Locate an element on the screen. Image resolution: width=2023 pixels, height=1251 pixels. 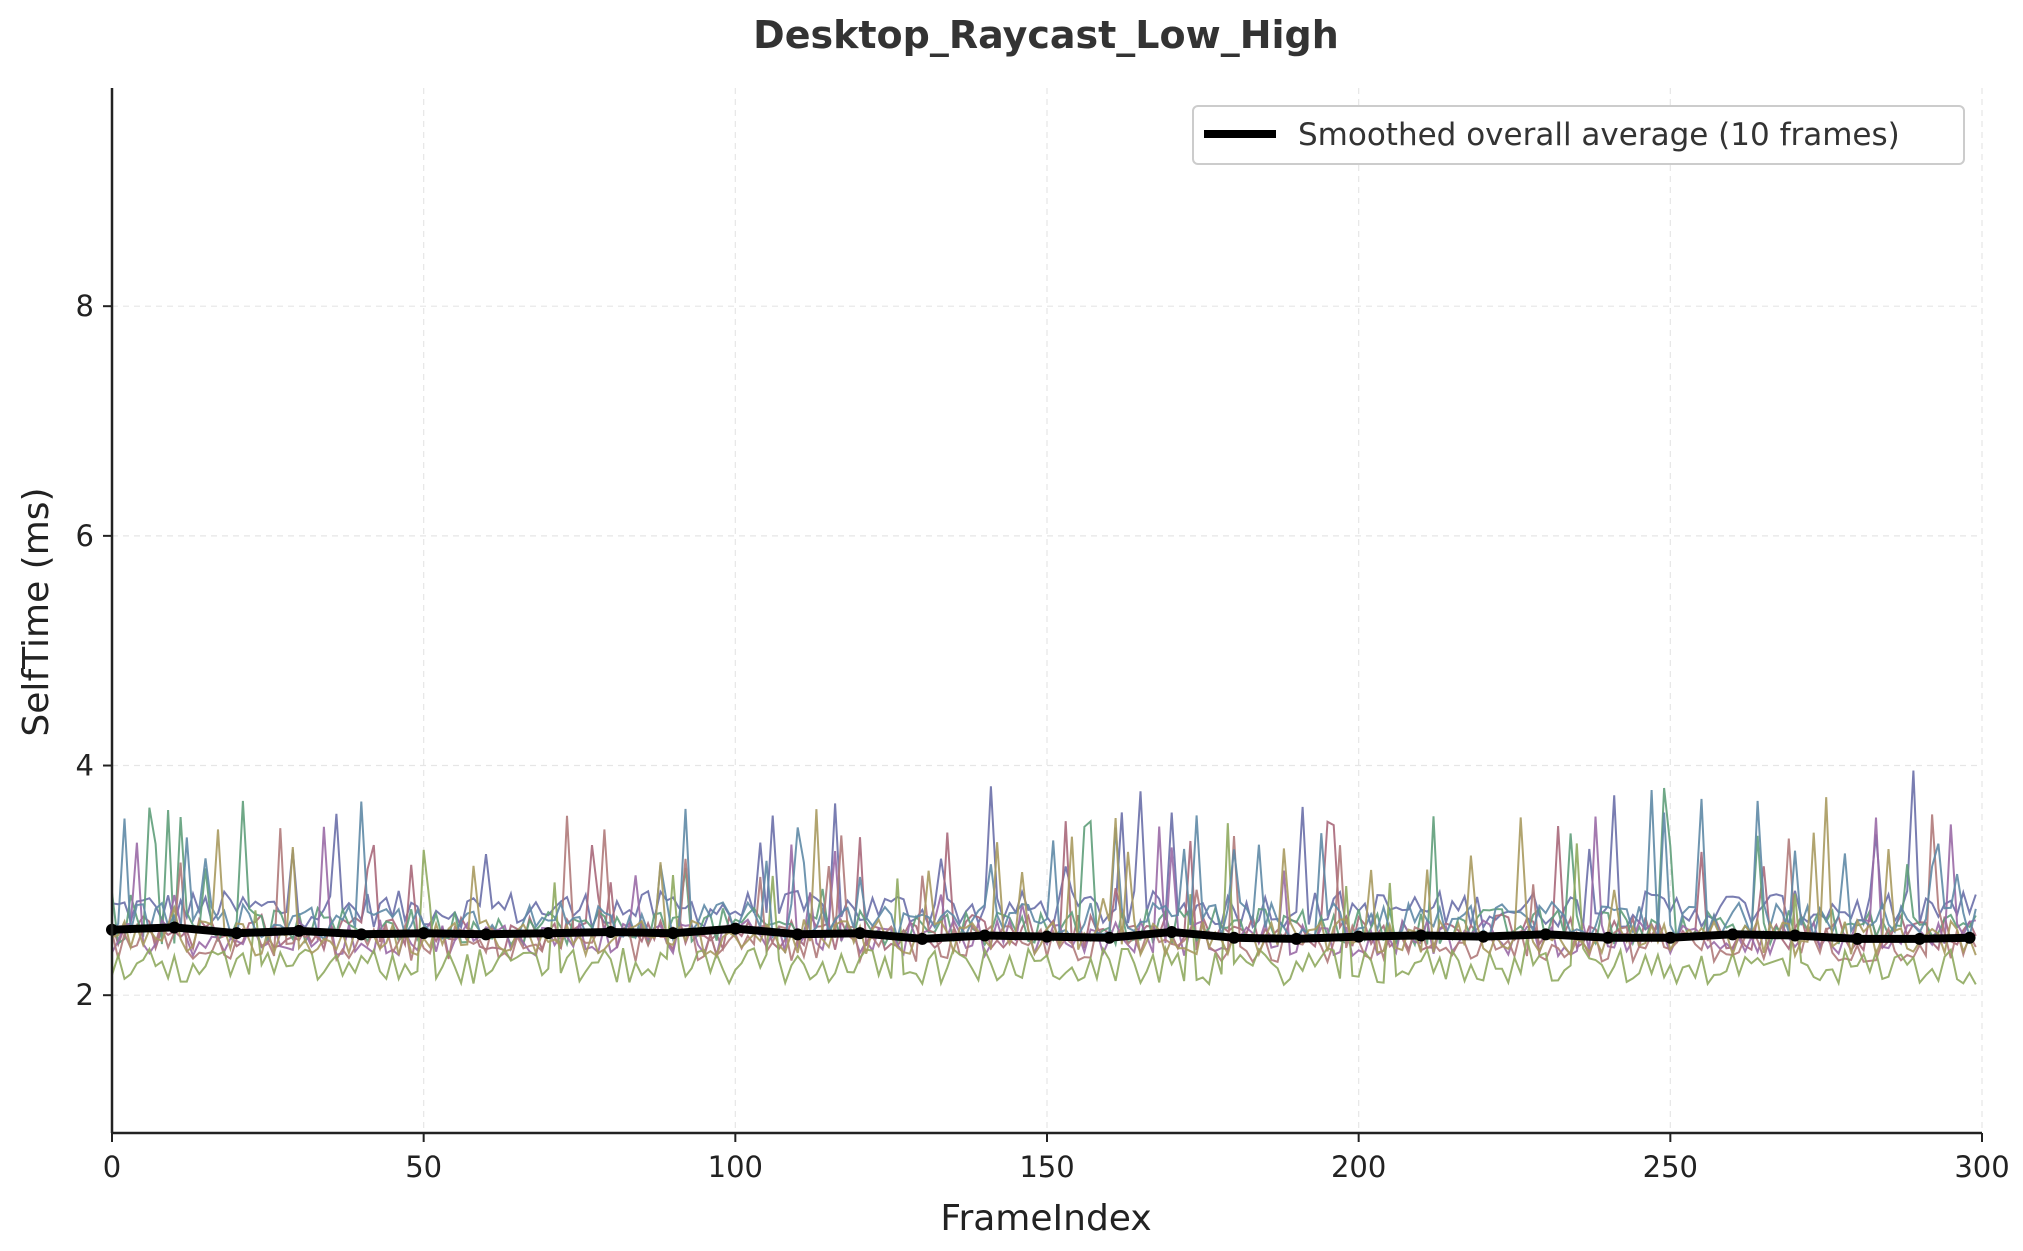
legend-label-average: Smoothed overall average (10 frames) is located at coordinates (1599, 135).